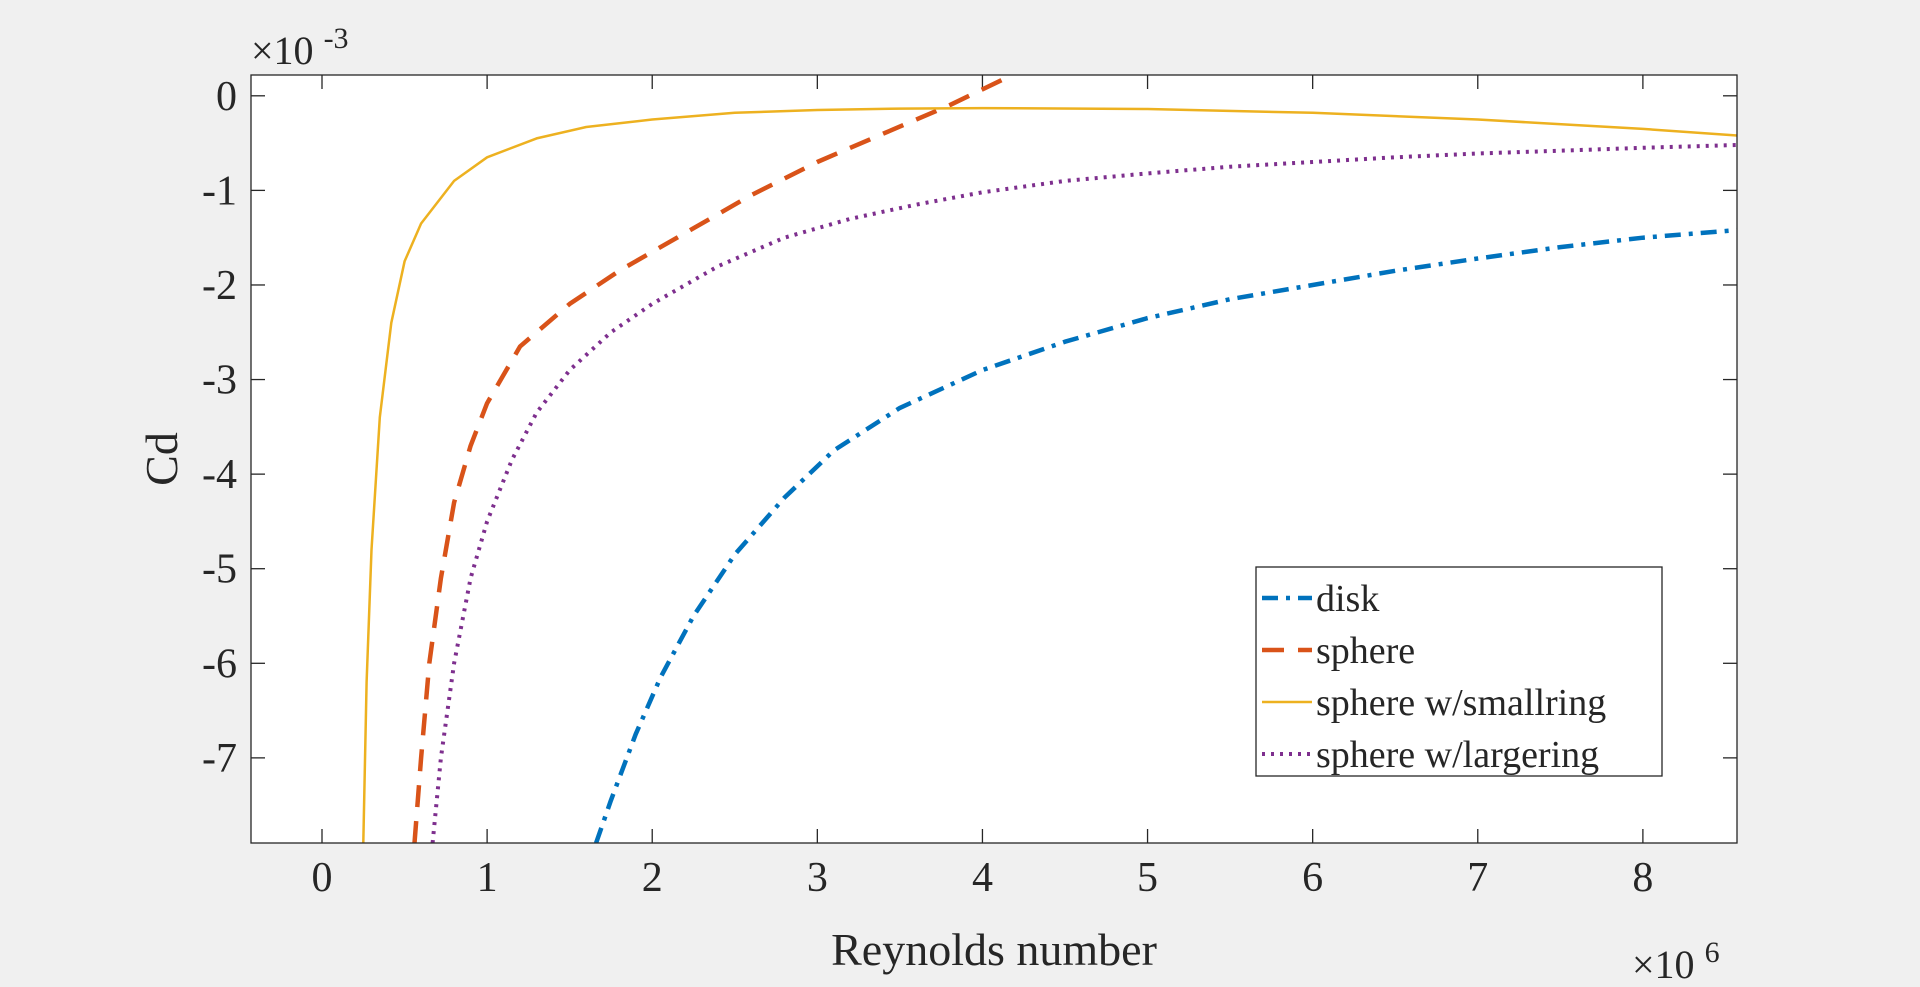 This screenshot has width=1920, height=987. What do you see at coordinates (1347, 599) in the screenshot?
I see `legend-label-0: disk` at bounding box center [1347, 599].